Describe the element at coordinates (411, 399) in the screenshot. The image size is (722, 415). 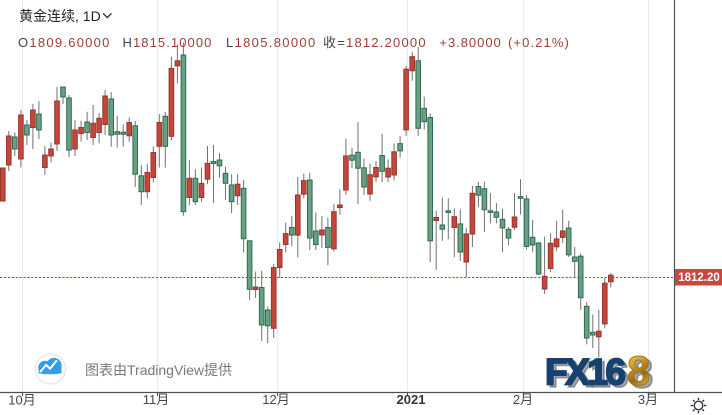
I see `svg-text: 2021` at that location.